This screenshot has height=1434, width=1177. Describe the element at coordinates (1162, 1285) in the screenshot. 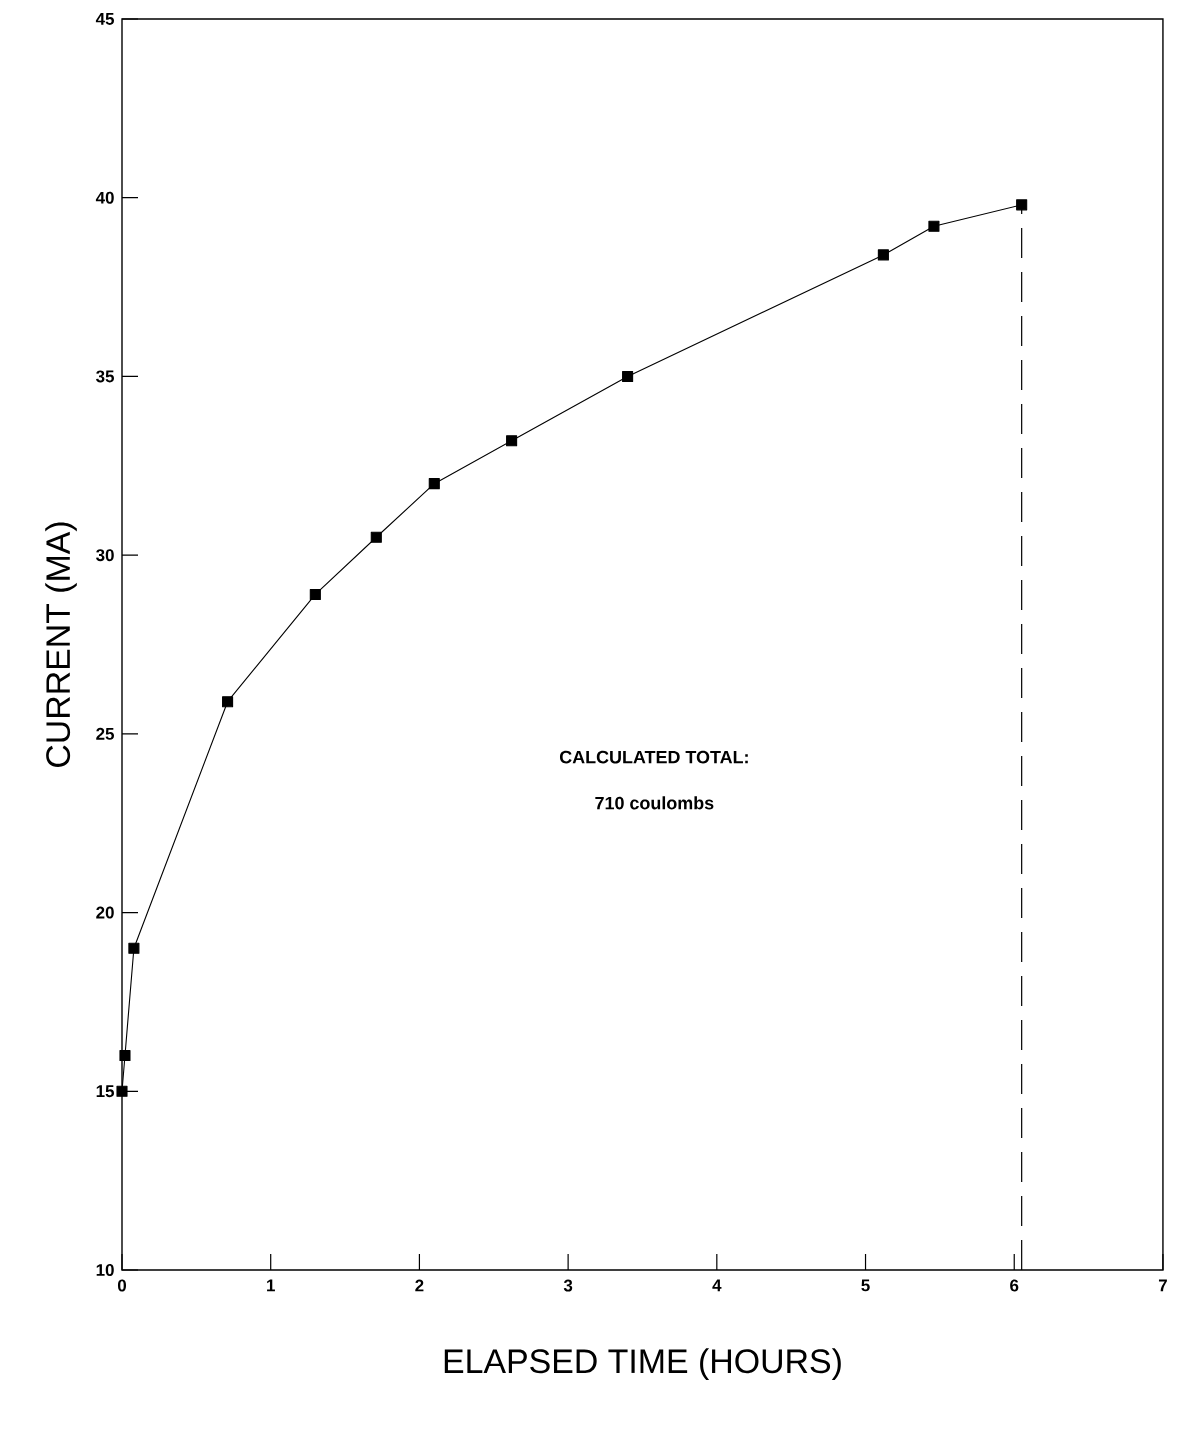

I see `x-tick-label: 7` at that location.